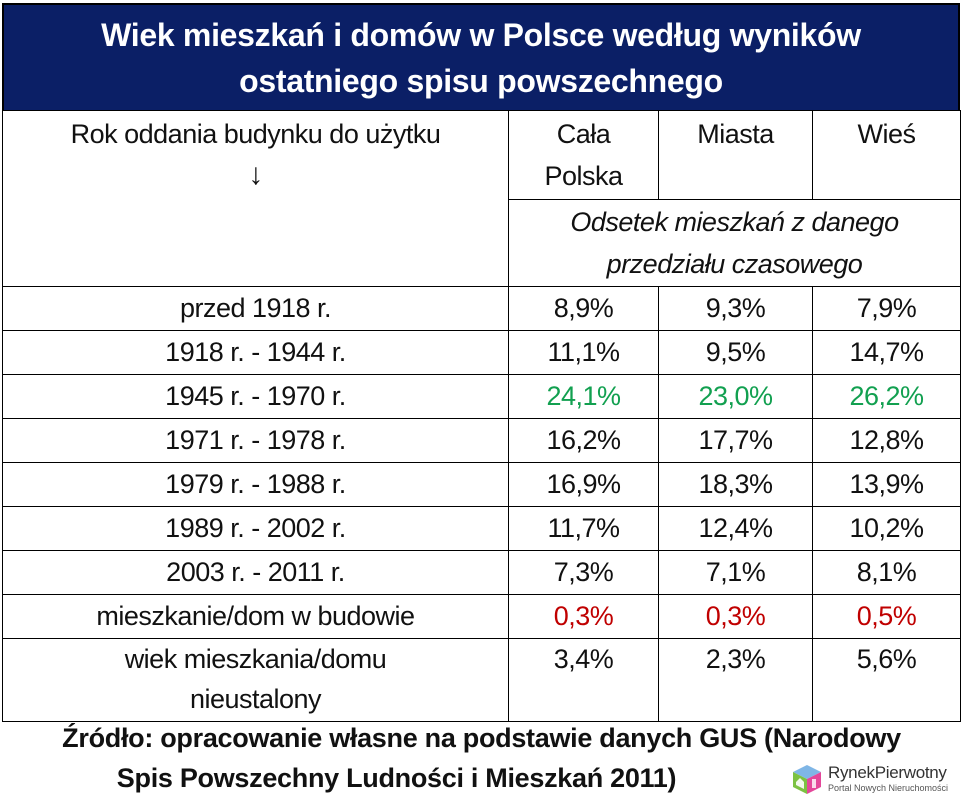  Describe the element at coordinates (734, 264) in the screenshot. I see `subheader-line-2: przedziału czasowego` at that location.